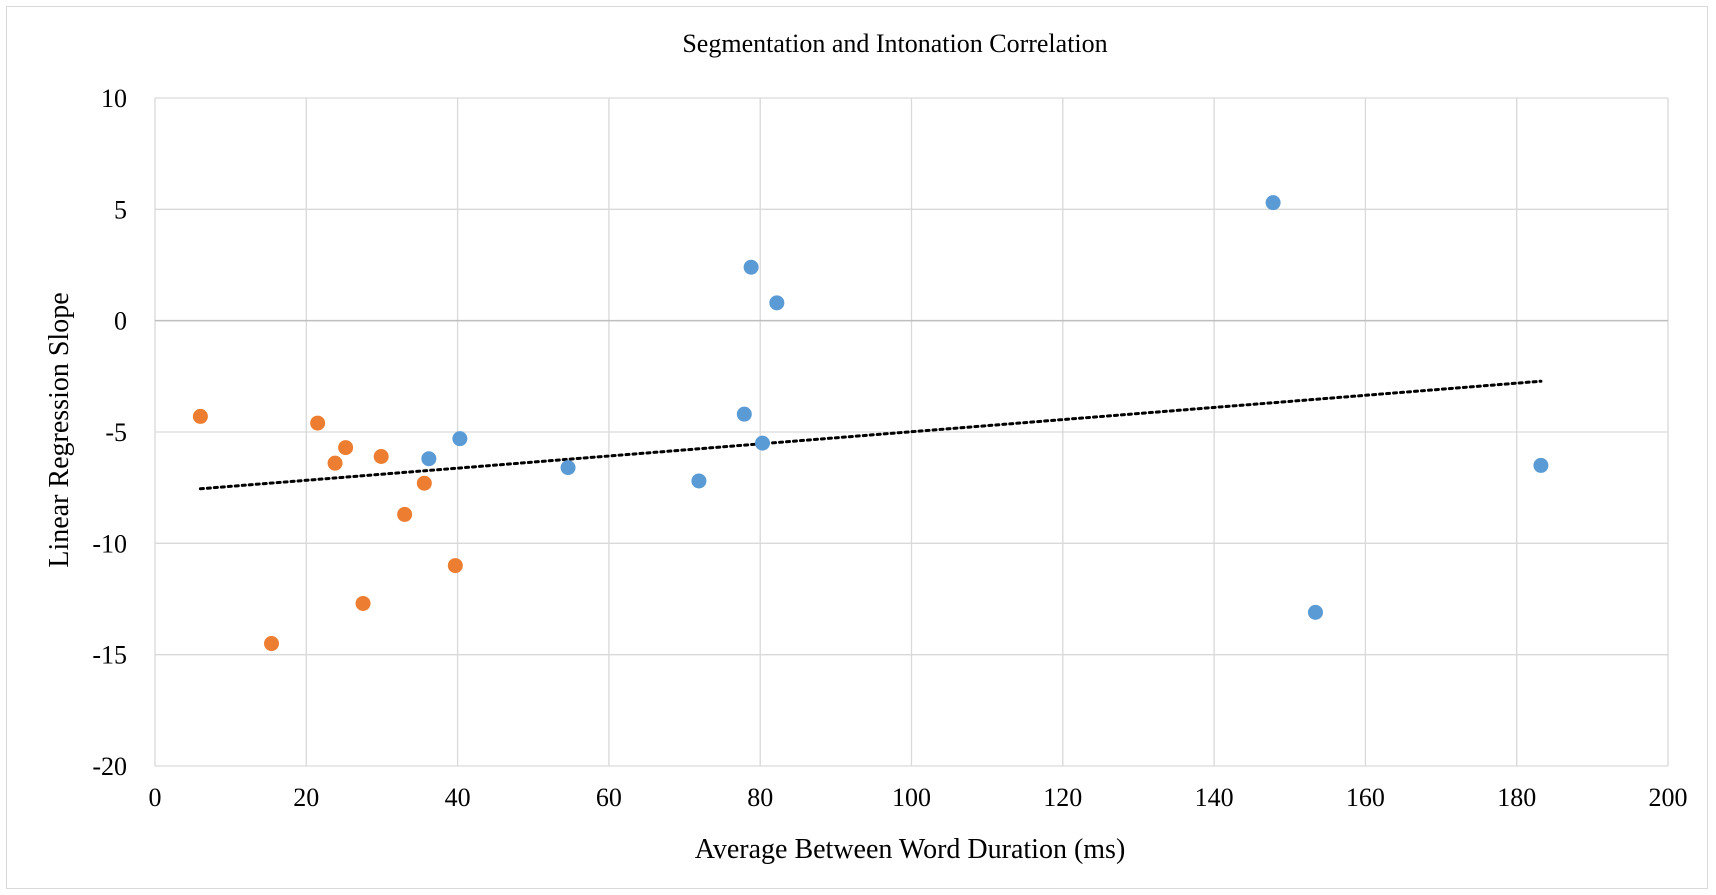 This screenshot has width=1716, height=895. I want to click on trendline, so click(870, 435).